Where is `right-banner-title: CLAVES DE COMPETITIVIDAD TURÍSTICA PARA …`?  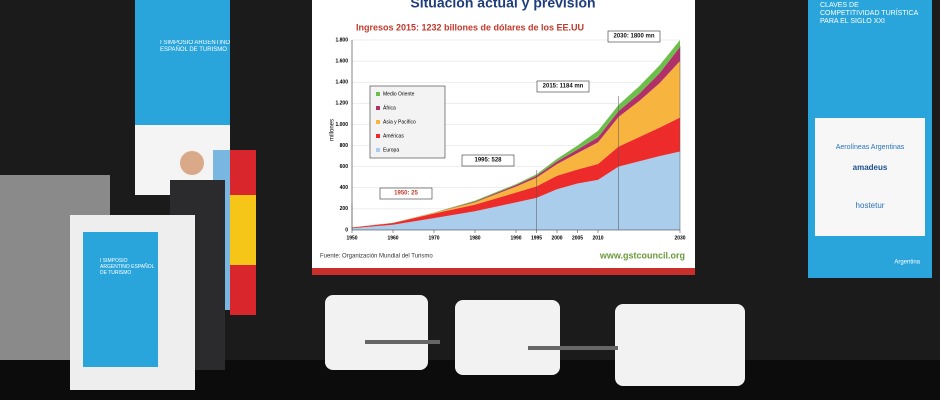 right-banner-title: CLAVES DE COMPETITIVIDAD TURÍSTICA PARA … is located at coordinates (869, 13).